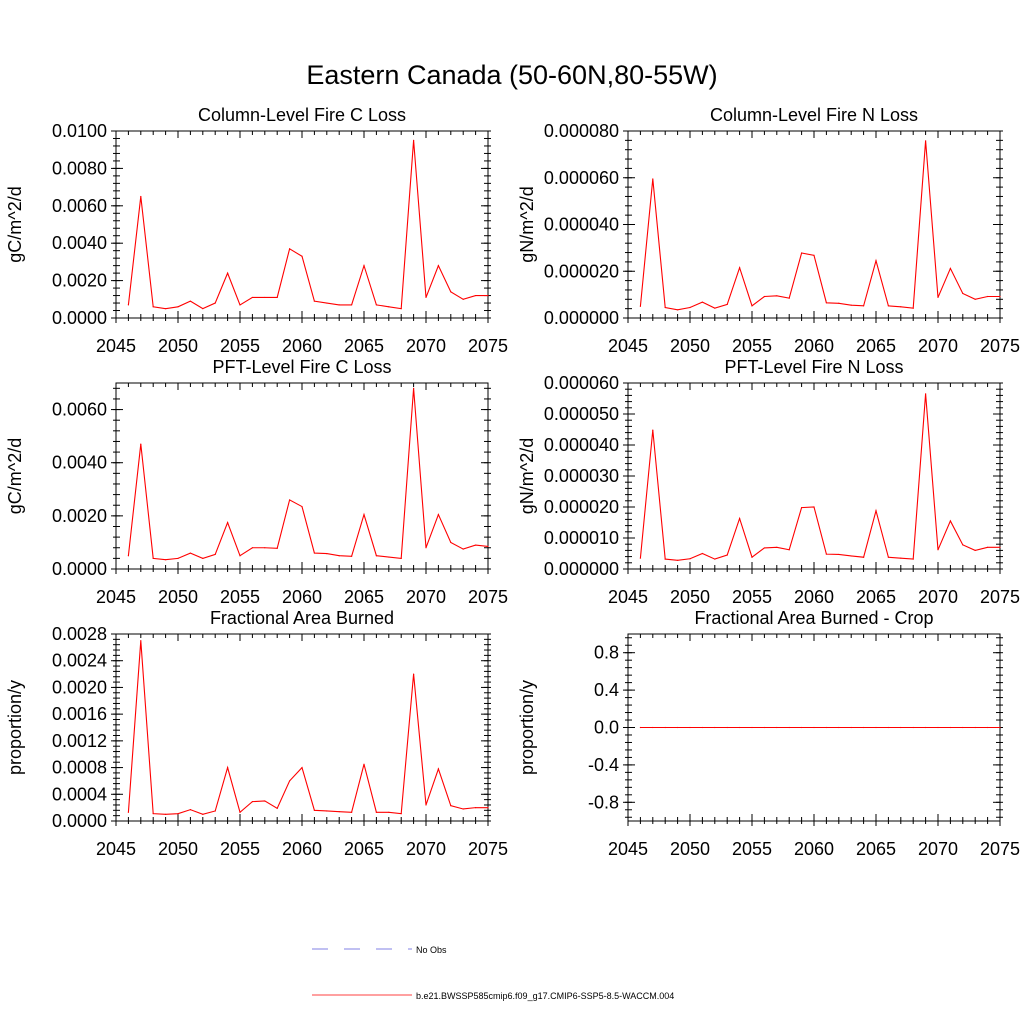  I want to click on y-tick-label: 0.000040, so click(581, 225).